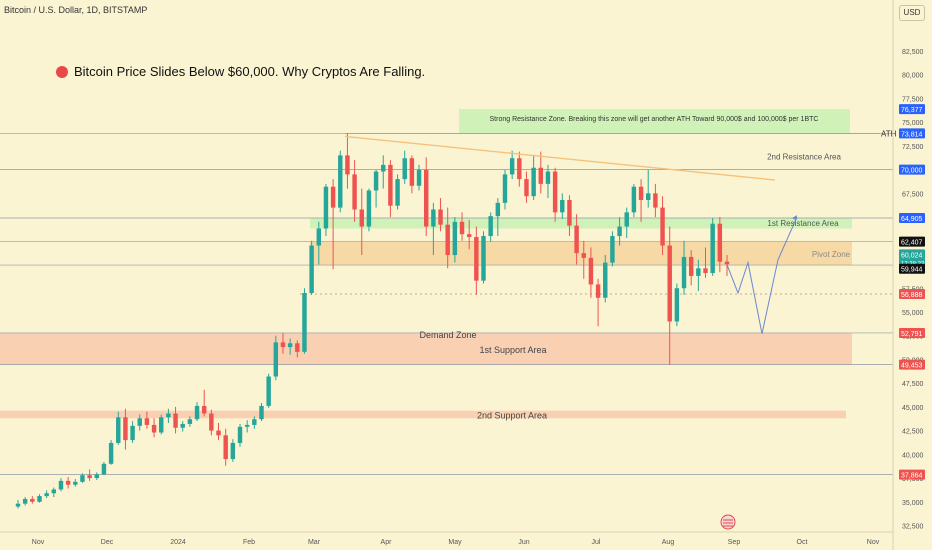  What do you see at coordinates (107, 542) in the screenshot?
I see `time-tick: Dec` at bounding box center [107, 542].